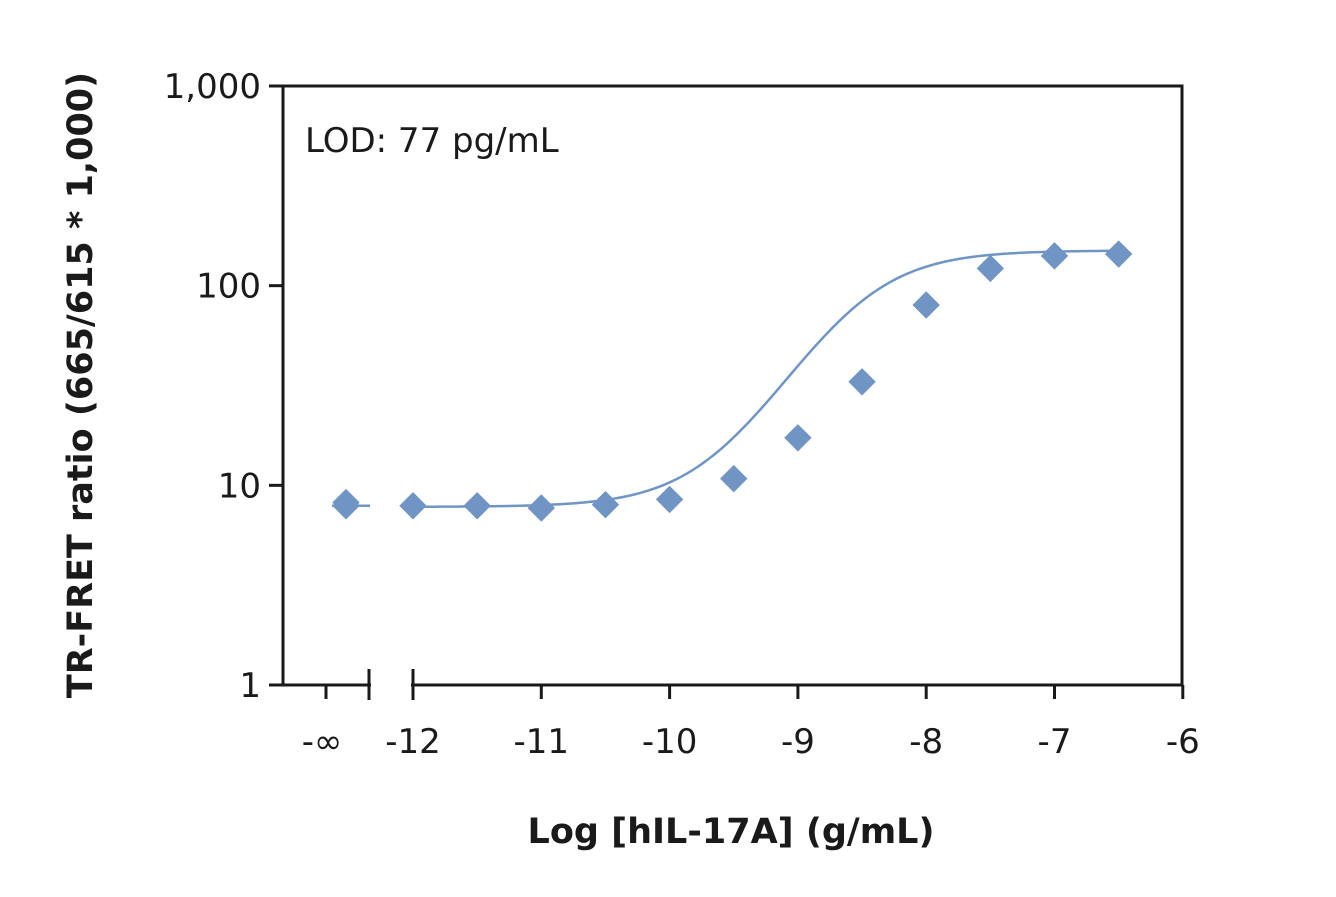  Describe the element at coordinates (413, 742) in the screenshot. I see `x-tick-label: -12` at that location.